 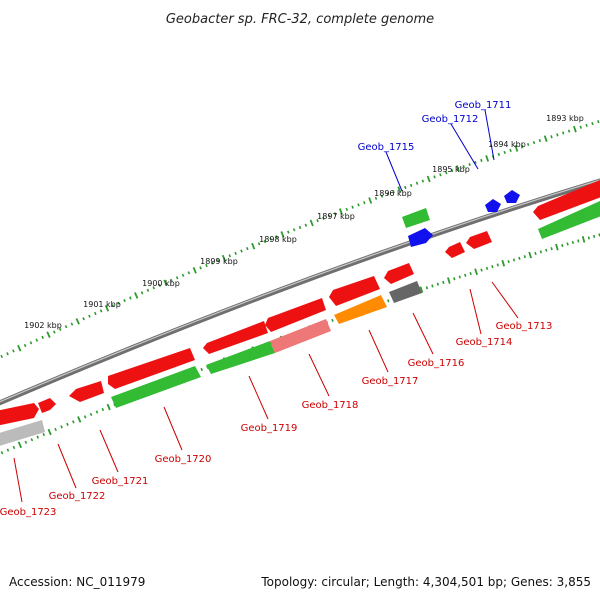 I want to click on gene-label-geob-1716: Geob_1716, so click(x=436, y=363).